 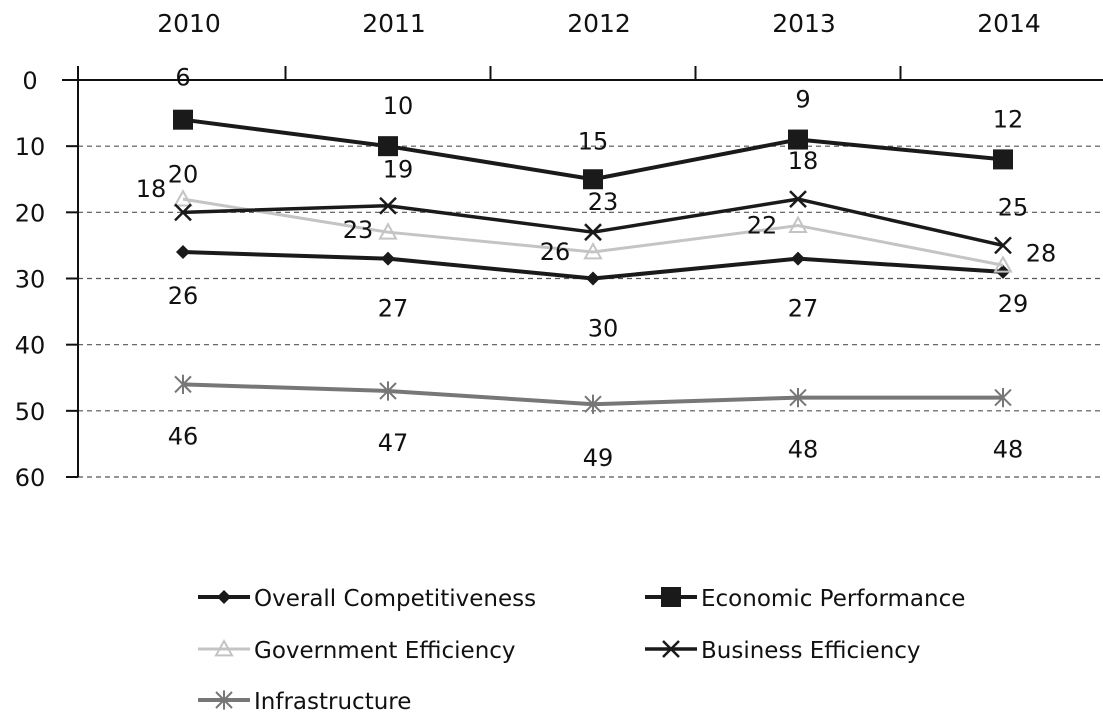 What do you see at coordinates (804, 23) in the screenshot?
I see `x-tick-label: 2013` at bounding box center [804, 23].